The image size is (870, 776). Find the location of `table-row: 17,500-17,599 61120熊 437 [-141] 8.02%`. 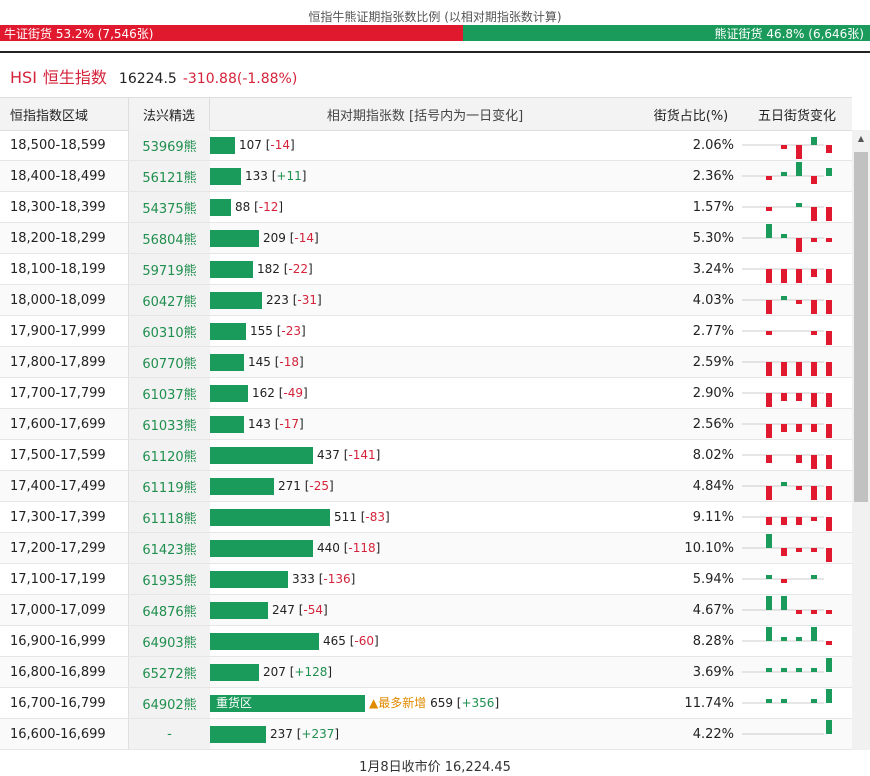

table-row: 17,500-17,599 61120熊 437 [-141] 8.02% is located at coordinates (426, 455).